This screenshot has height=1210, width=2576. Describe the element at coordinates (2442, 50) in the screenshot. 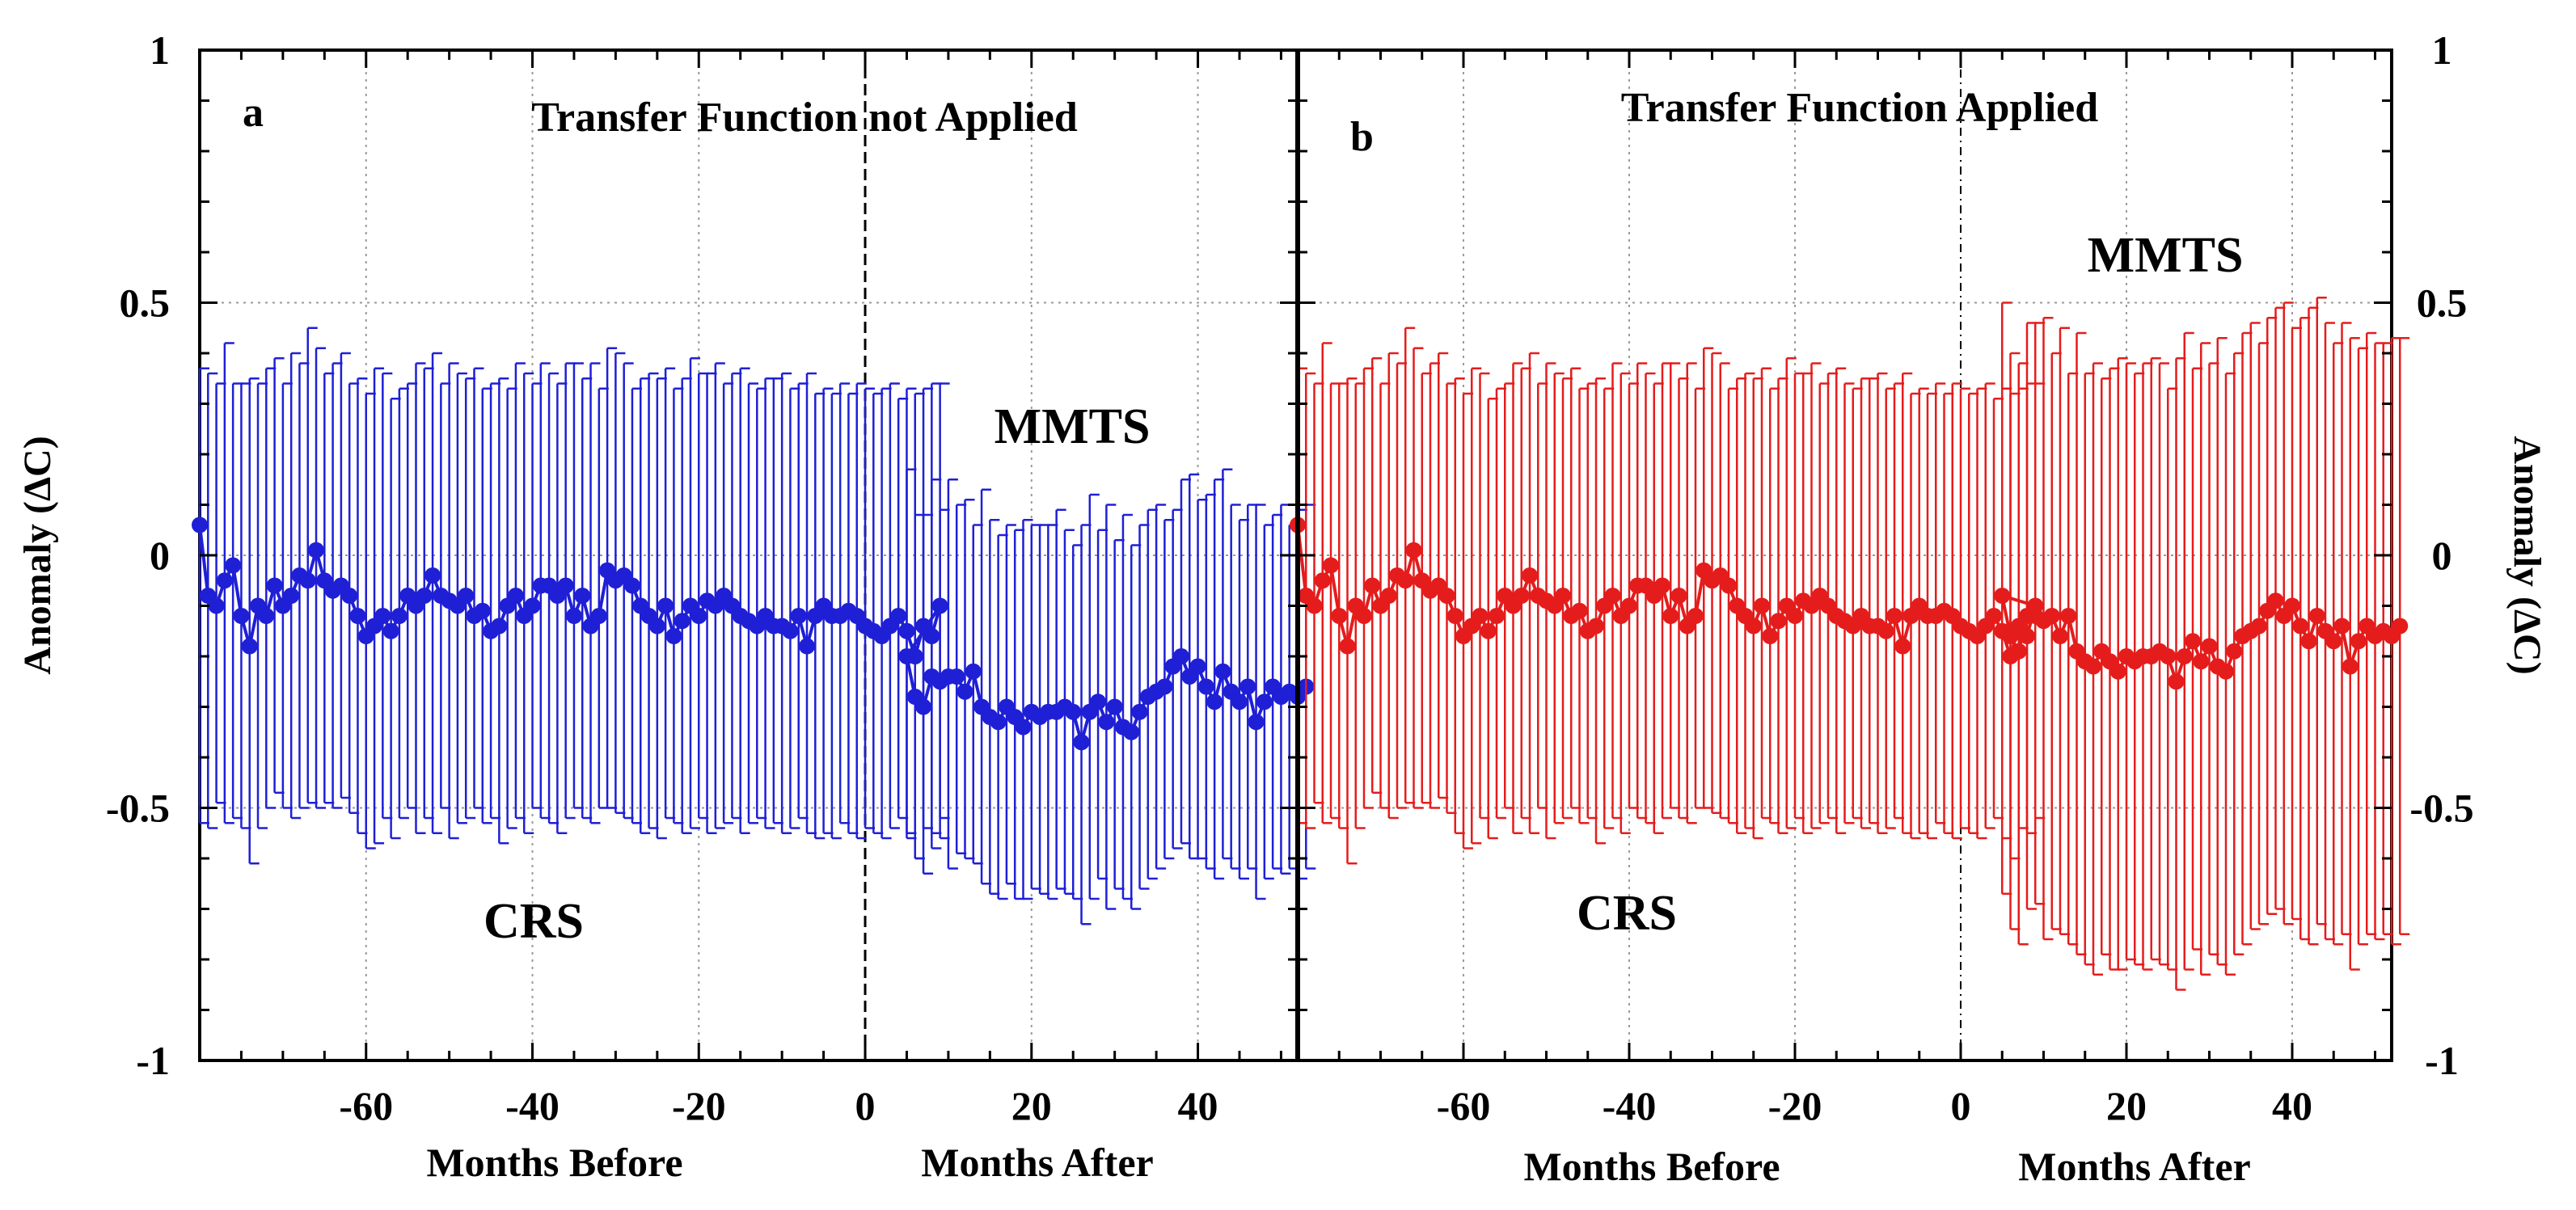

I see `y-tick-label: 1` at that location.